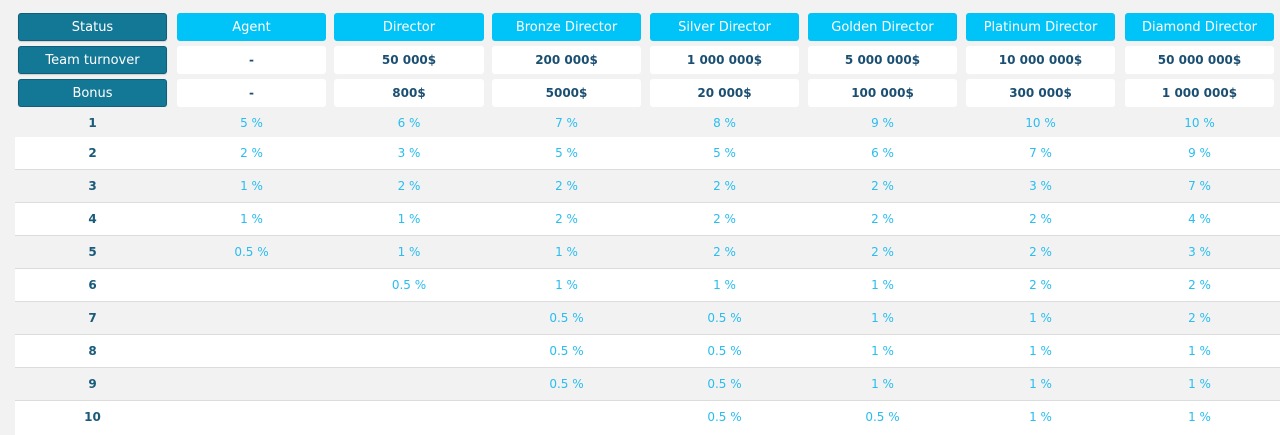 This screenshot has width=1280, height=435. Describe the element at coordinates (92, 186) in the screenshot. I see `level-number: 3` at that location.